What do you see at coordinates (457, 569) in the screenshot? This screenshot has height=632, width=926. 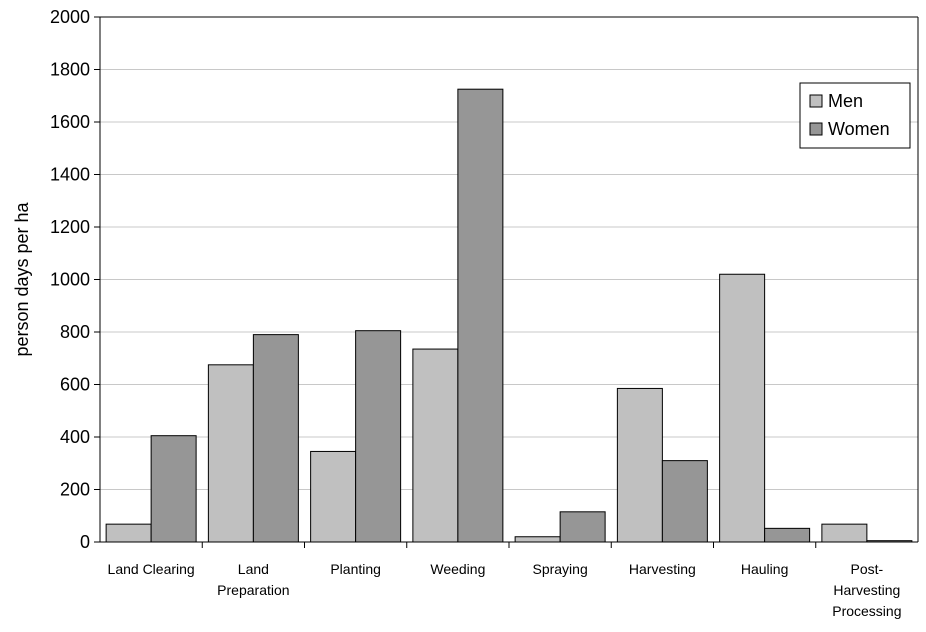 I see `x-category-label: Weeding` at bounding box center [457, 569].